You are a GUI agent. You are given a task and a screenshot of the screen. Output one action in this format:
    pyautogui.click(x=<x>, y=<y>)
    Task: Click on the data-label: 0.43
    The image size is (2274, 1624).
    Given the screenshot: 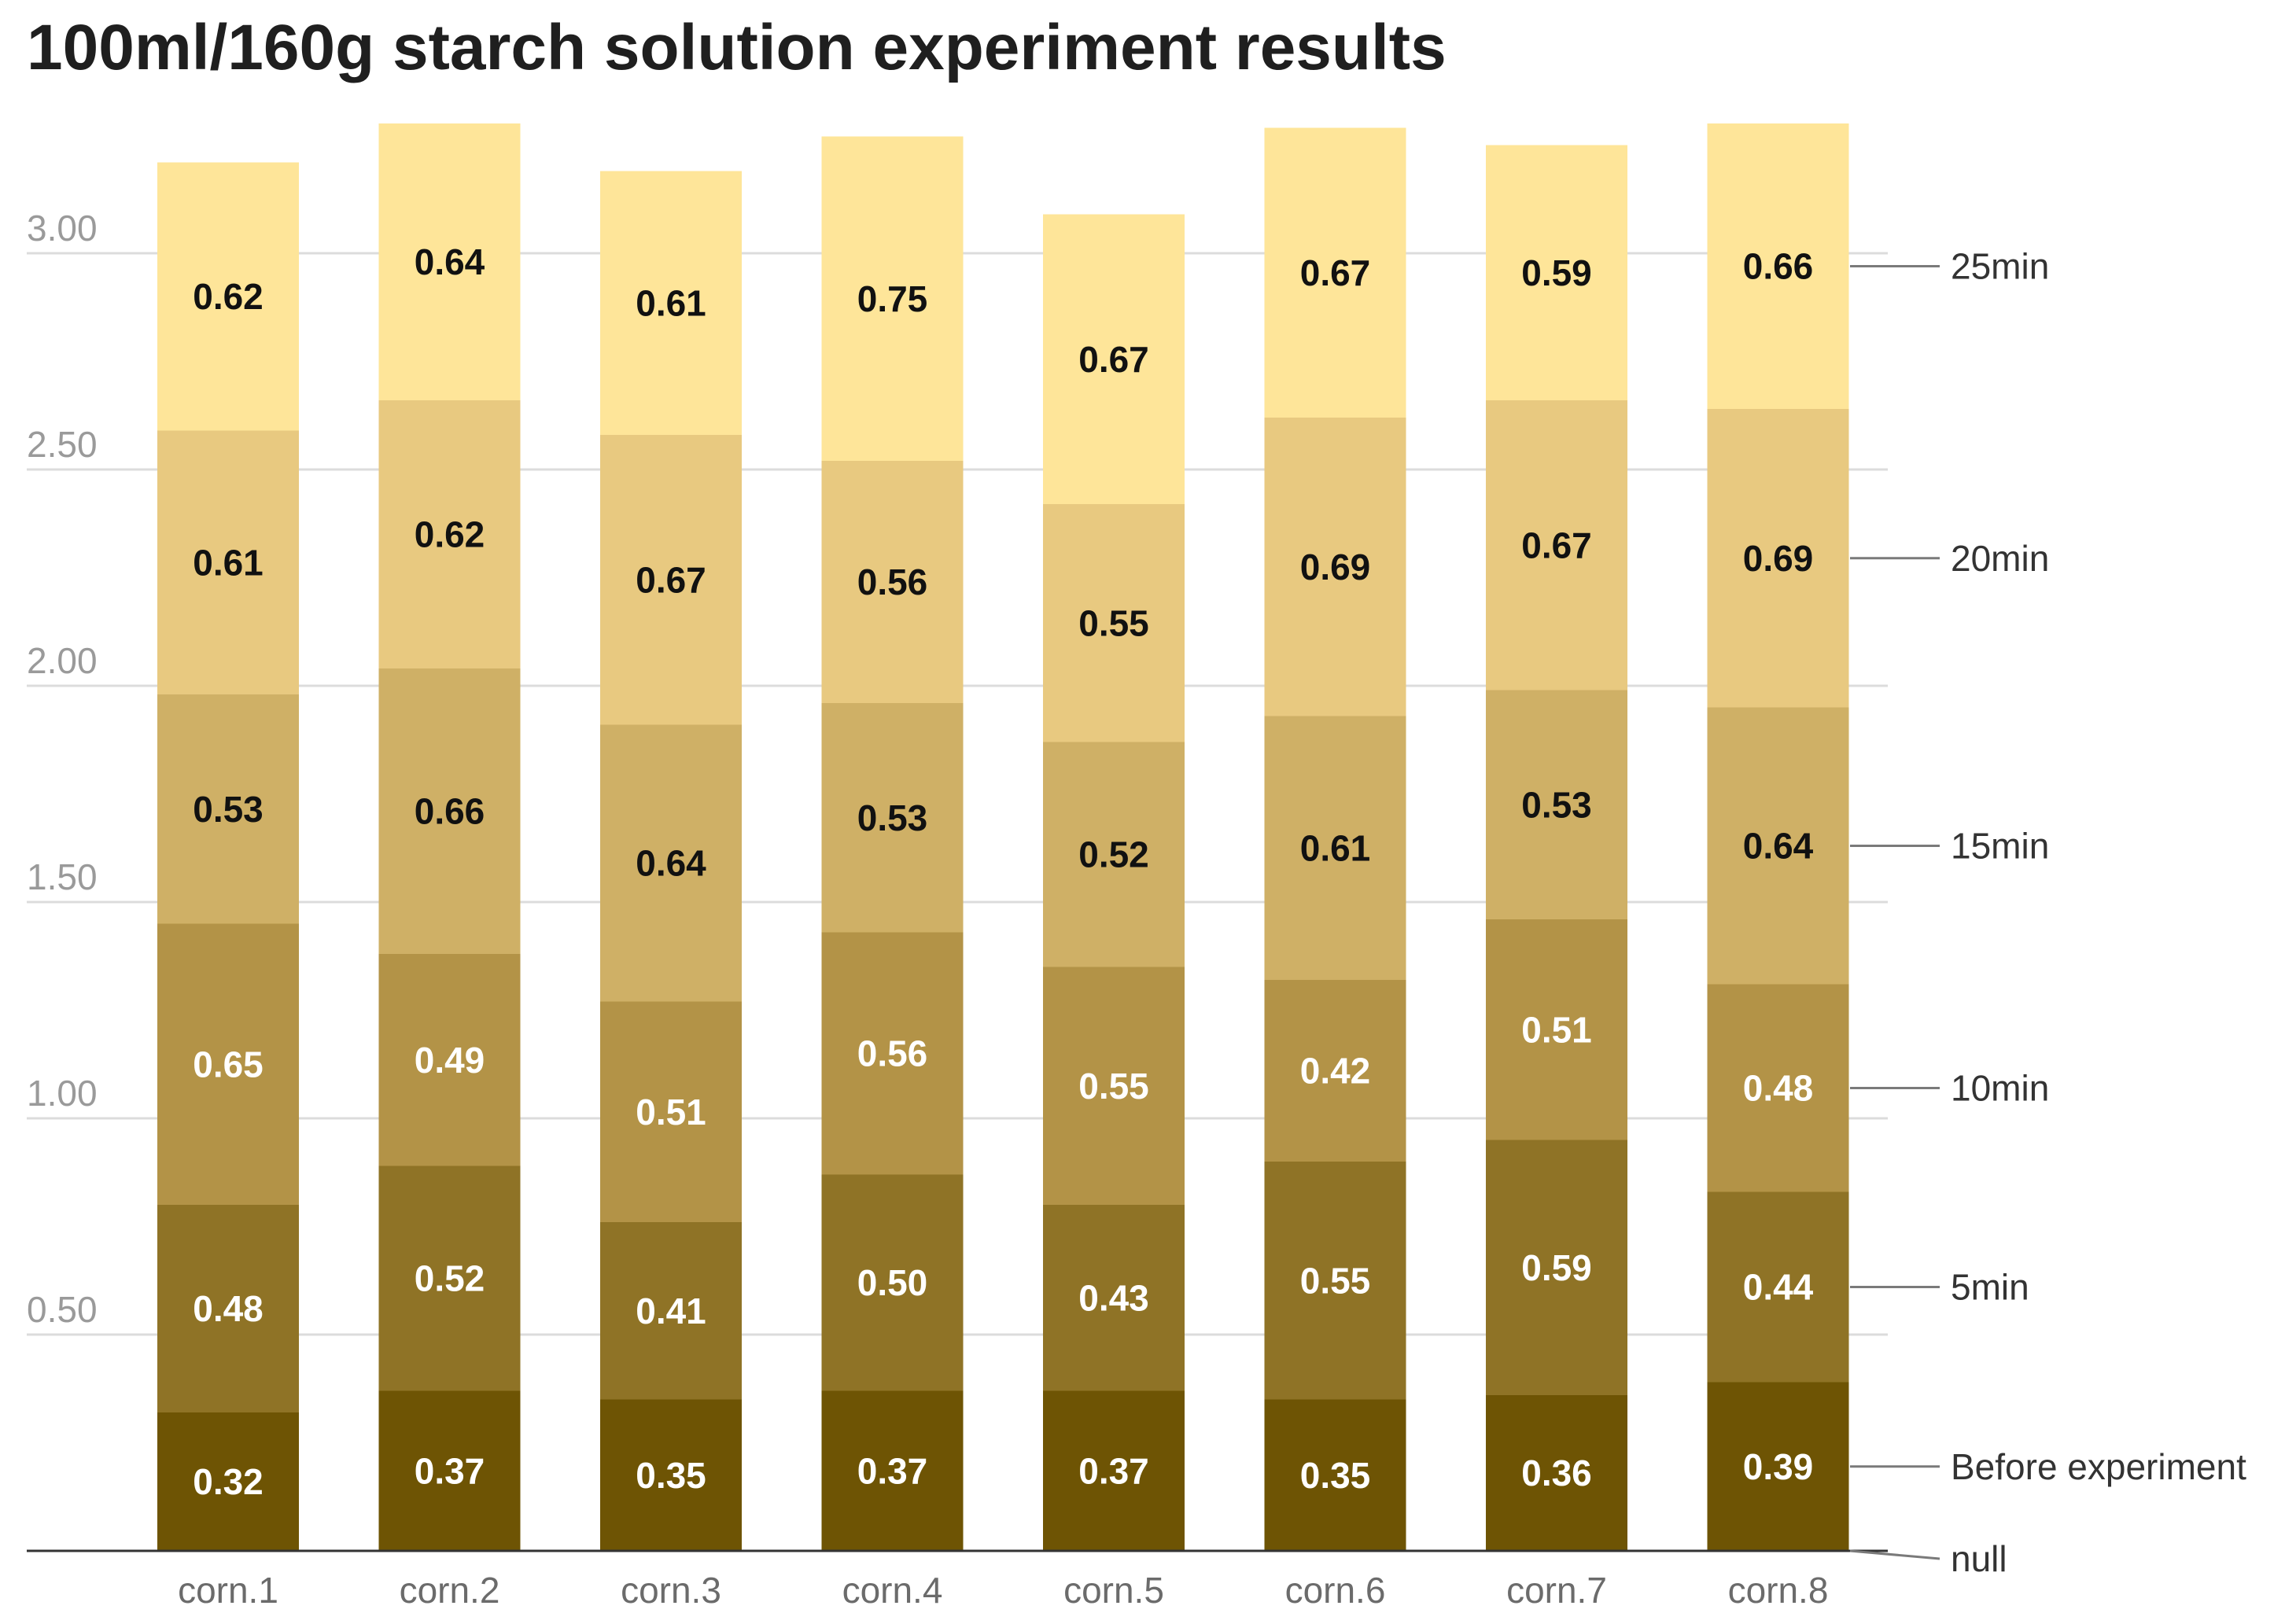 What is the action you would take?
    pyautogui.click(x=1113, y=1297)
    